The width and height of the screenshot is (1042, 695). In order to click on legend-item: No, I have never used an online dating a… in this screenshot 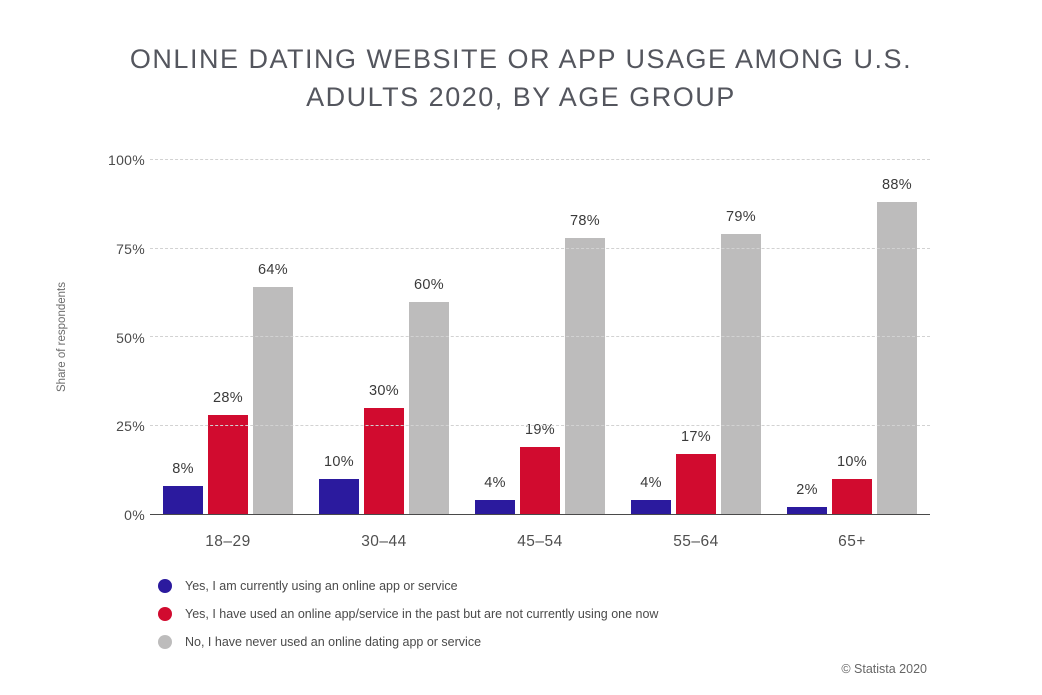, I will do `click(408, 641)`.